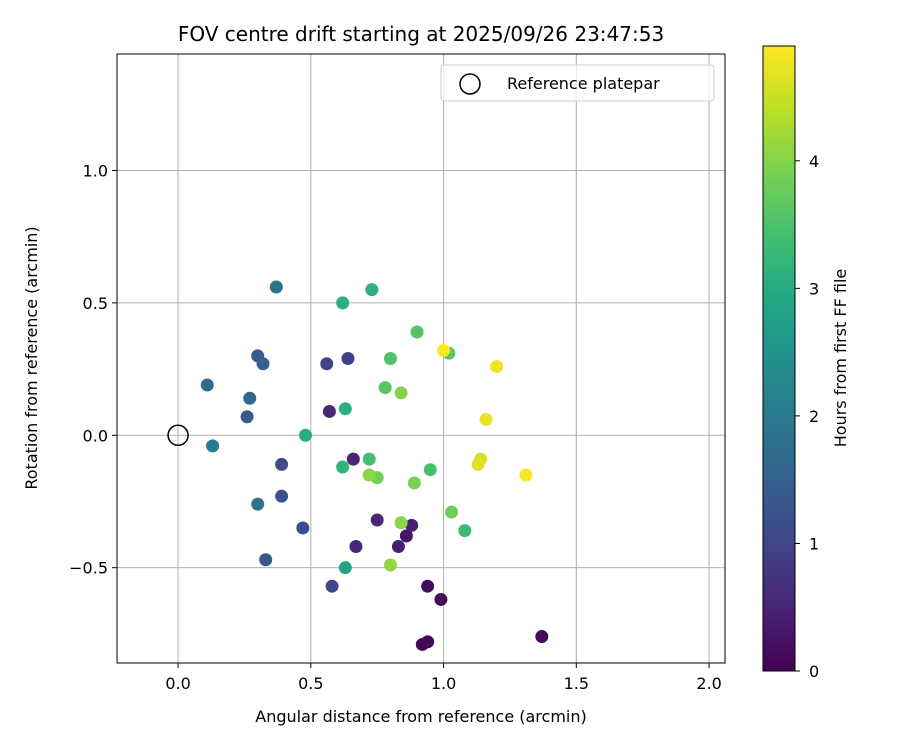 The image size is (900, 750). What do you see at coordinates (814, 161) in the screenshot?
I see `colorbar-tick-label: 4` at bounding box center [814, 161].